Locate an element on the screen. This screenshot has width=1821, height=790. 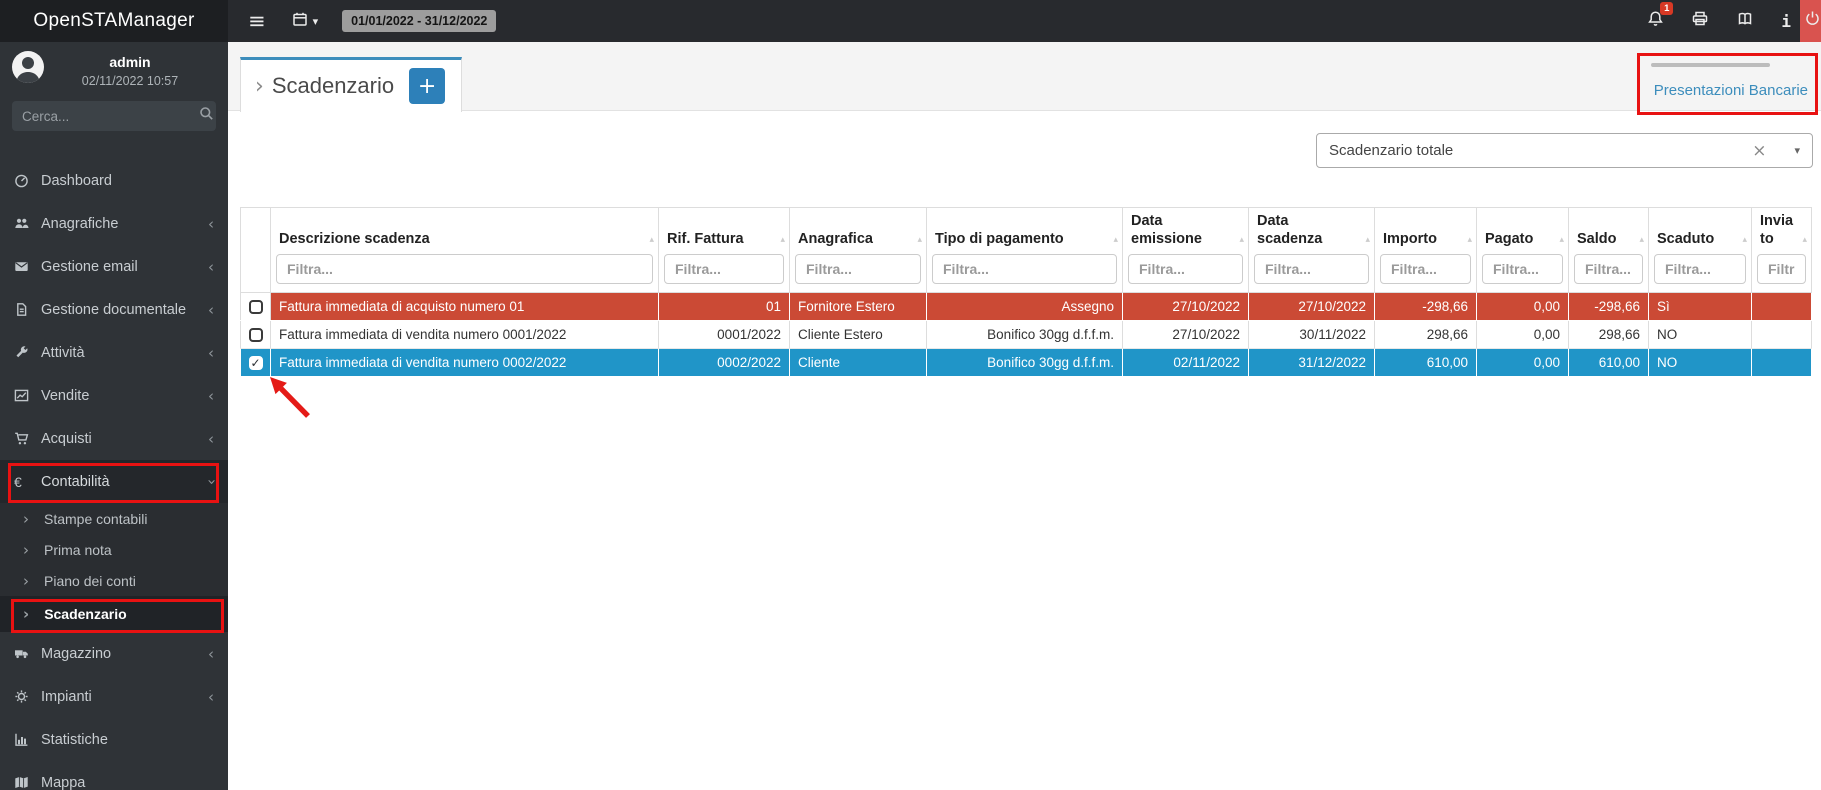
filter-input-data-emissione is located at coordinates (1185, 268).